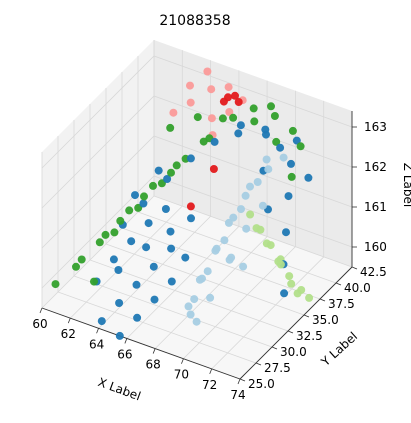 This screenshot has width=411, height=423. What do you see at coordinates (39, 324) in the screenshot?
I see `x-tick-label: 60` at bounding box center [39, 324].